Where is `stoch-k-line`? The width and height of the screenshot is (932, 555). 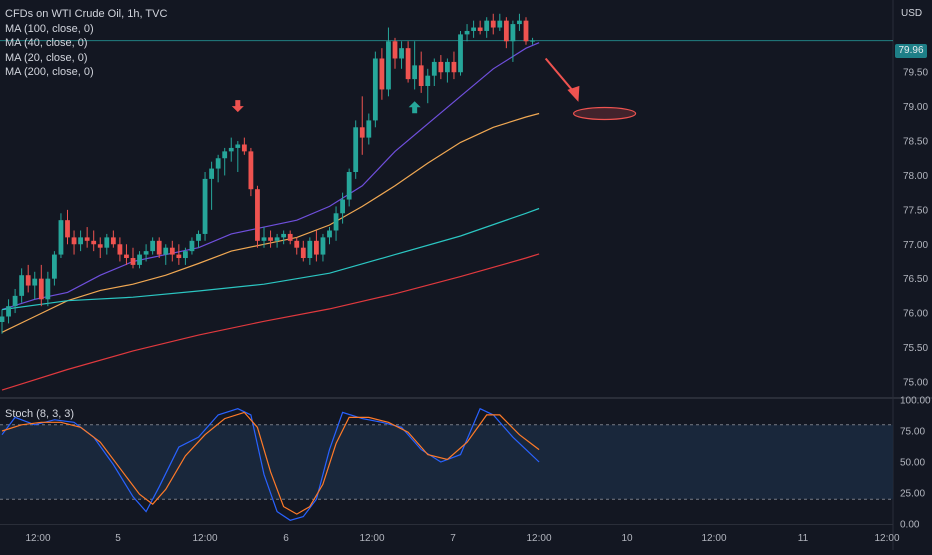
stoch-k-line is located at coordinates (270, 464).